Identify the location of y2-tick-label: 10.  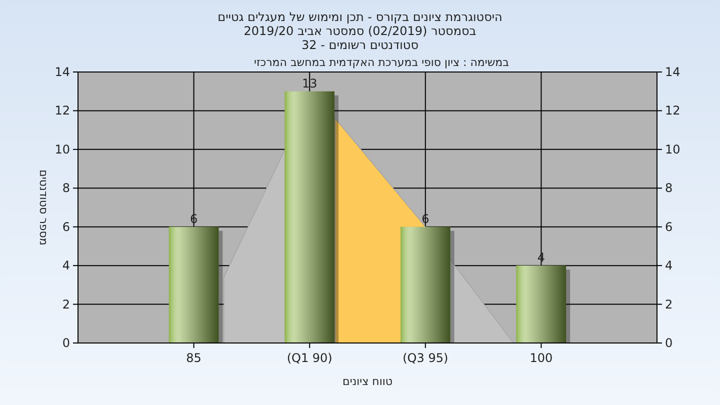
(672, 149).